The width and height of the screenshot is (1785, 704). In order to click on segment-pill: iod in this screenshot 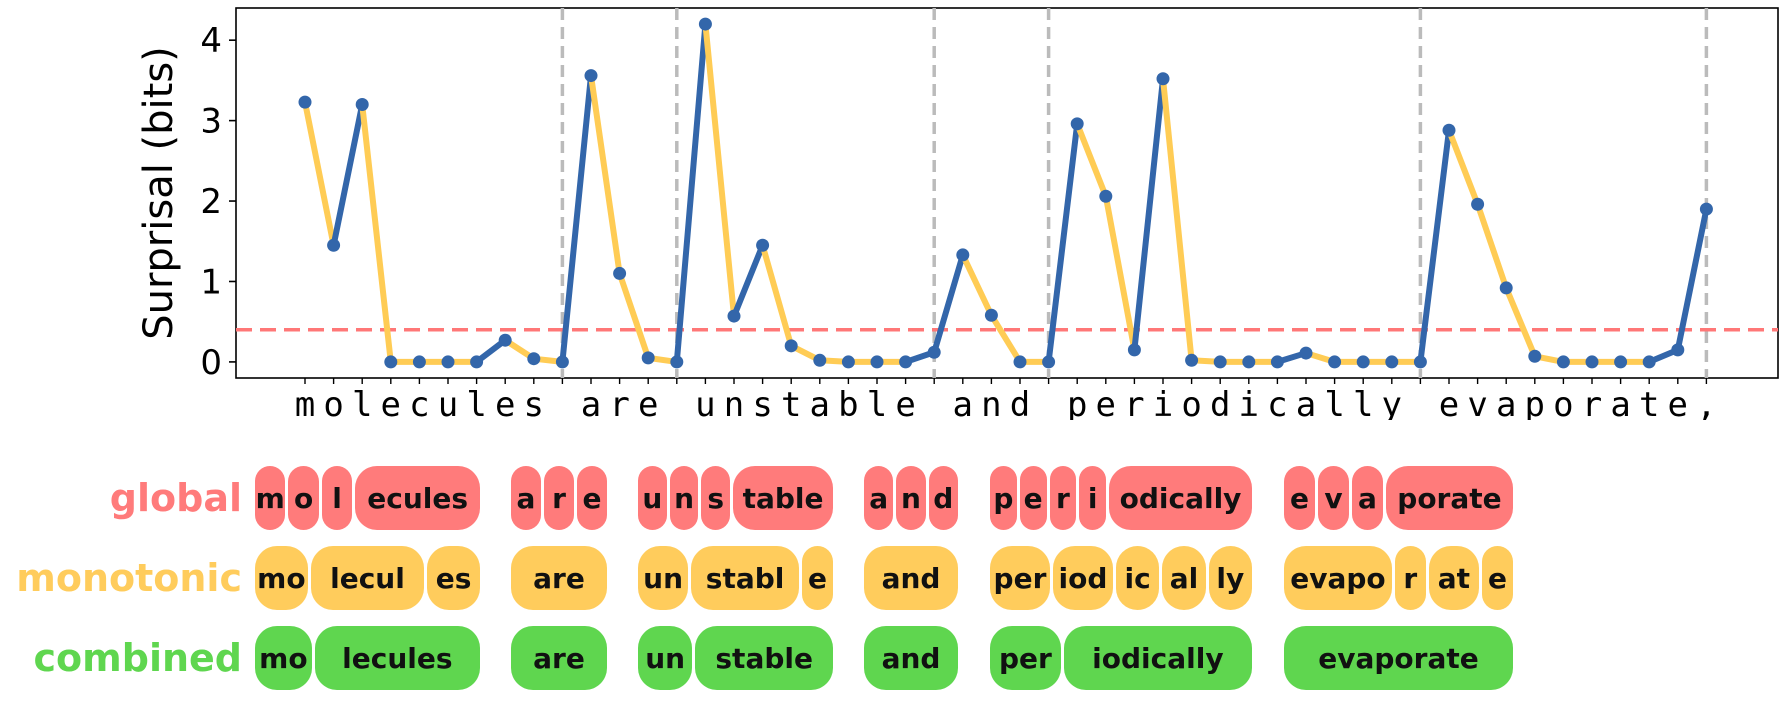, I will do `click(1082, 578)`.